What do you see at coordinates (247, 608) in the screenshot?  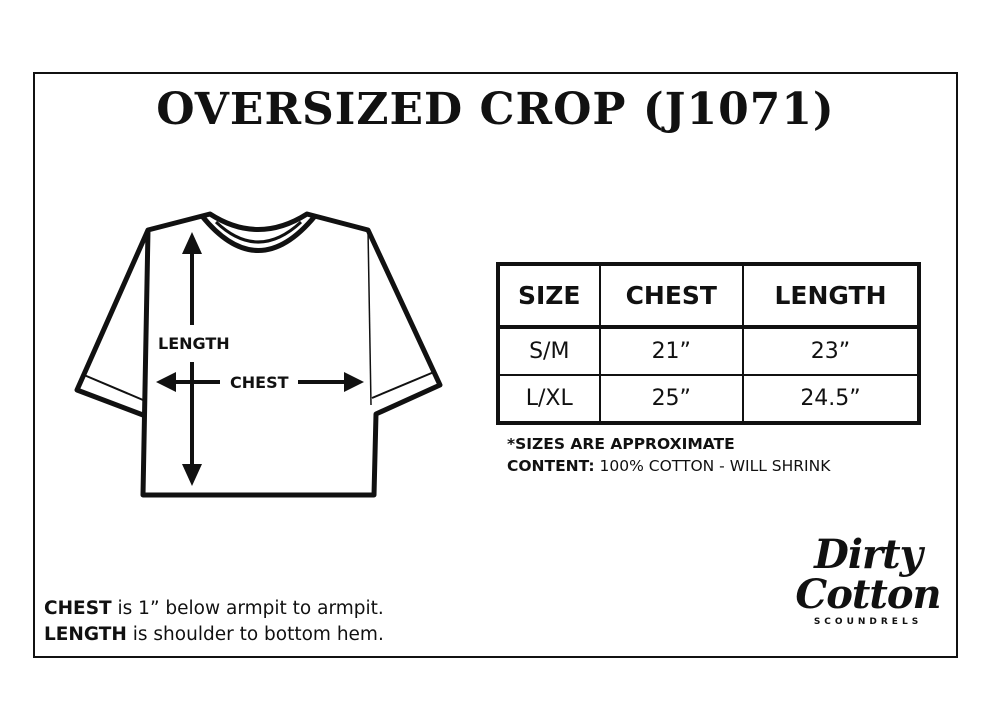 I see `chest-desc: is 1” below armpit to armpit.` at bounding box center [247, 608].